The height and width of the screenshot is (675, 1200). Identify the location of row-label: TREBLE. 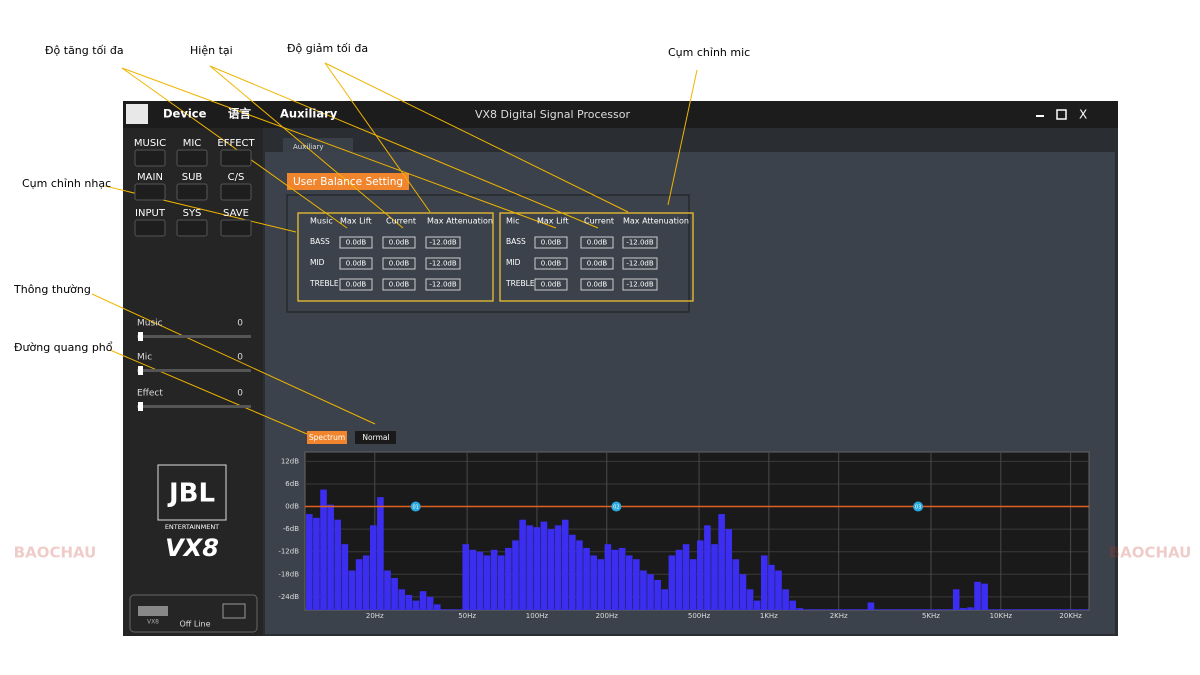
(520, 283).